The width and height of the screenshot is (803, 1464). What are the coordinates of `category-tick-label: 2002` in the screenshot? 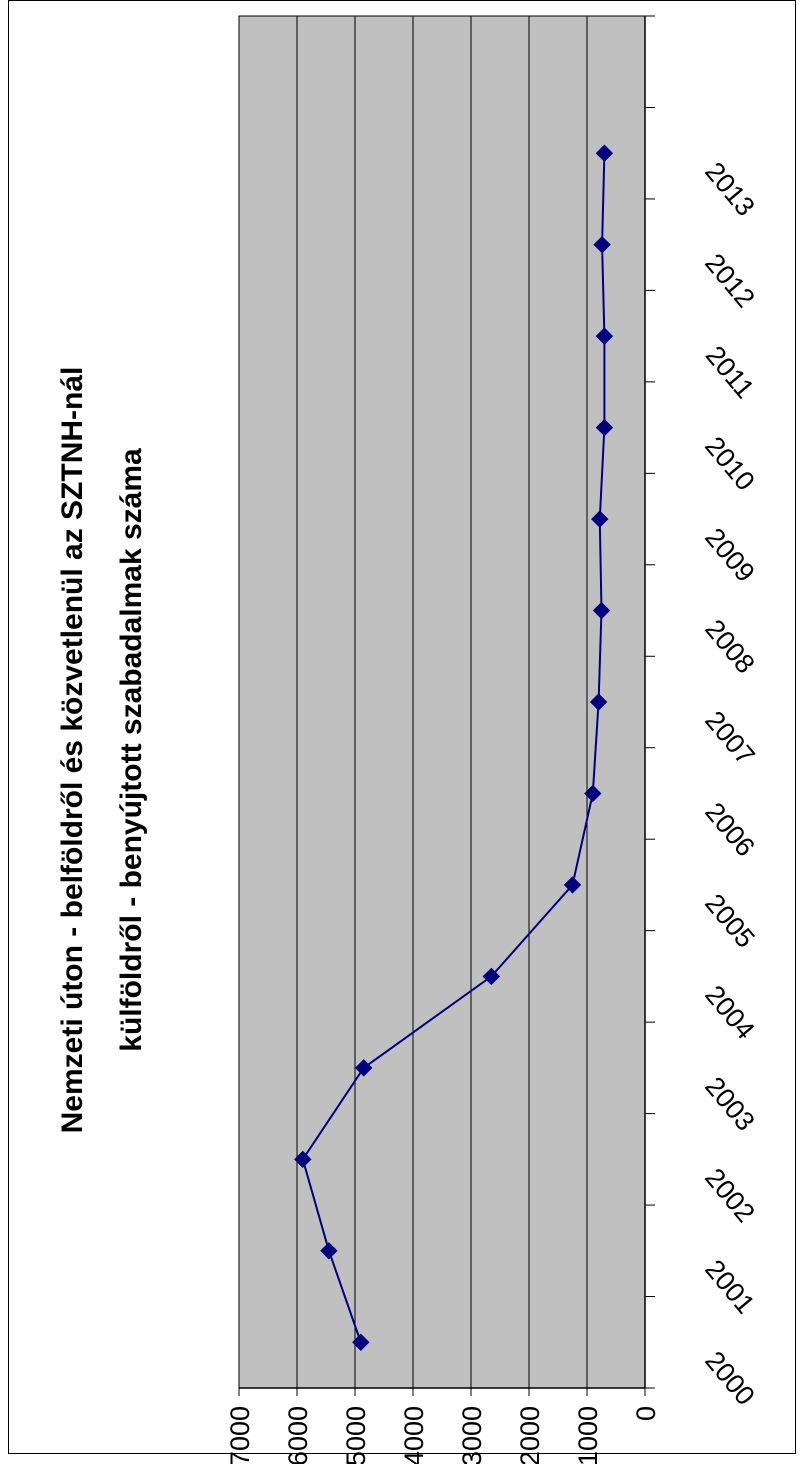 It's located at (730, 1195).